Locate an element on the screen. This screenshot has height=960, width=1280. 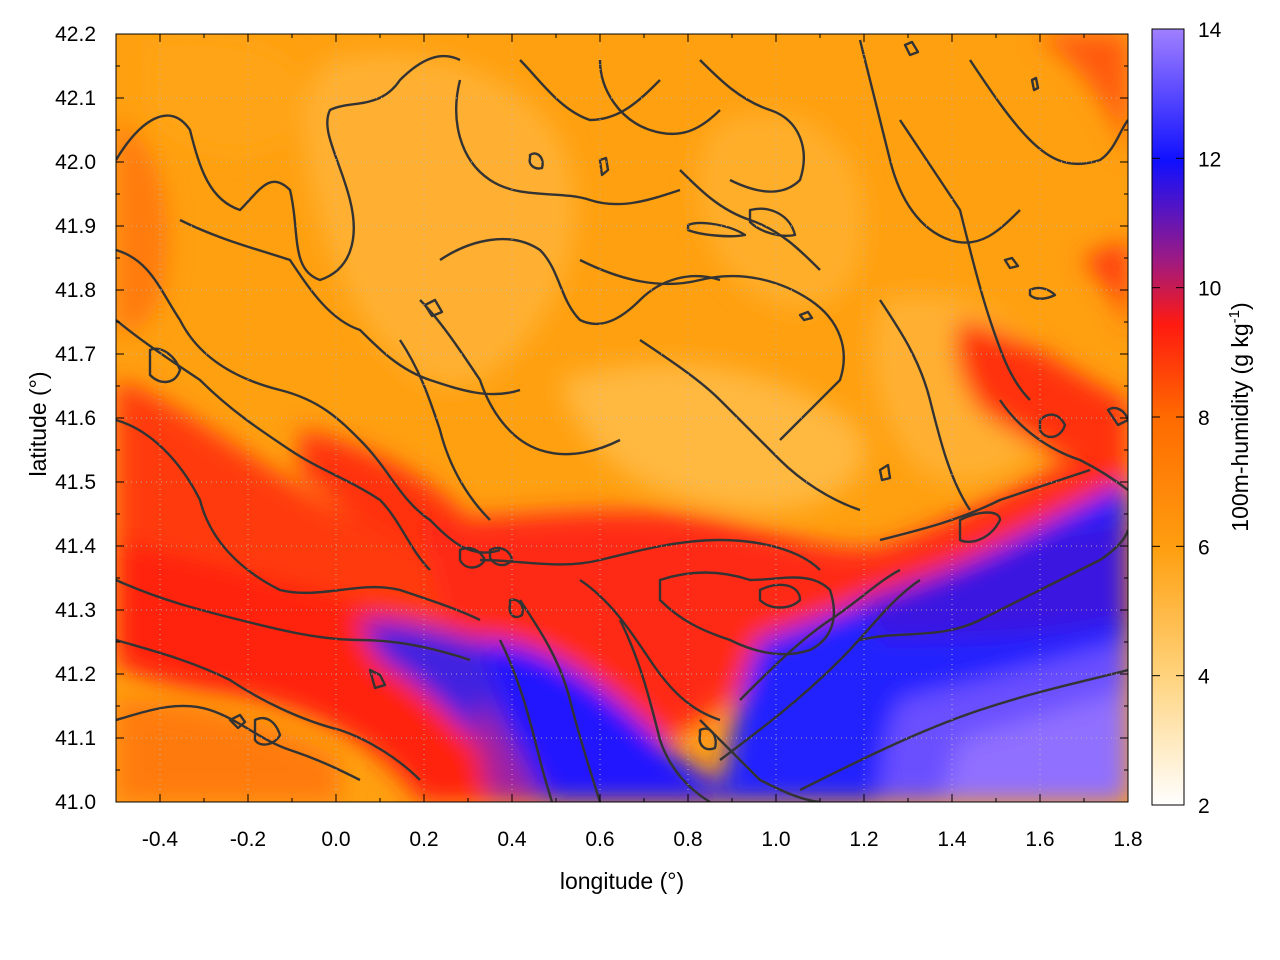
y-tick-label: 41.5 is located at coordinates (75, 482).